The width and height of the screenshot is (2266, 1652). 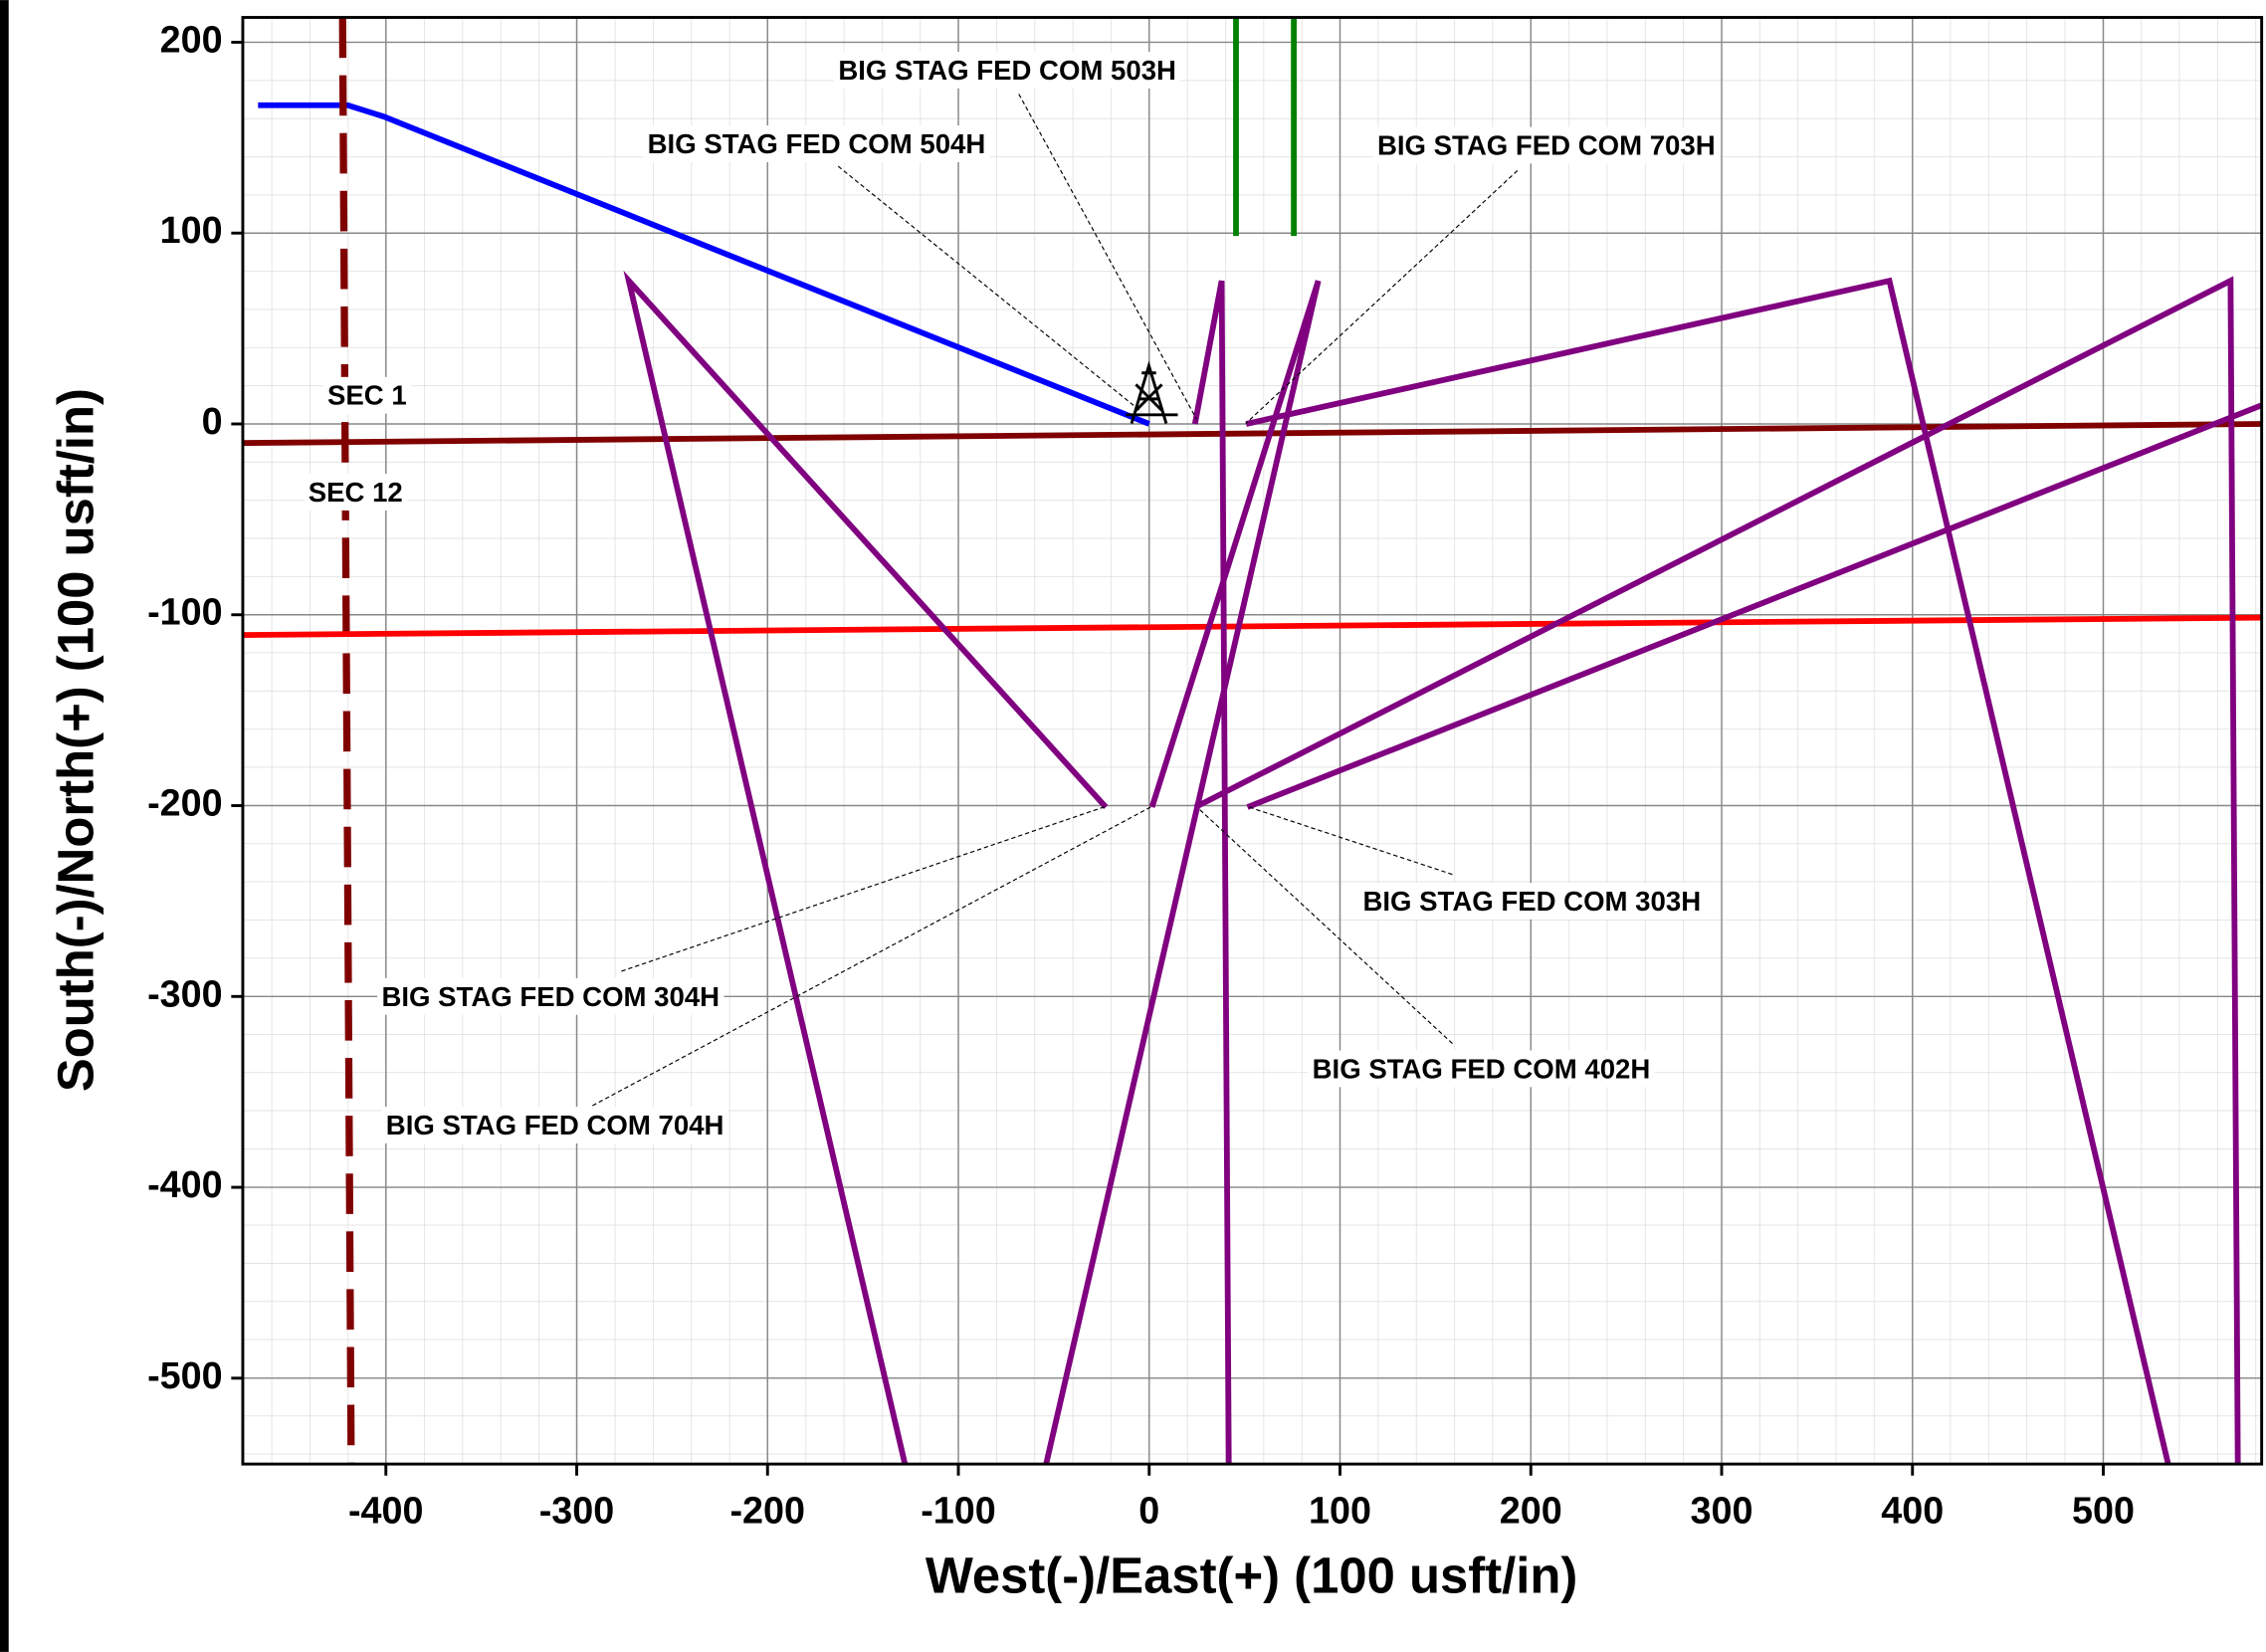 I want to click on frame, so click(x=4, y=826).